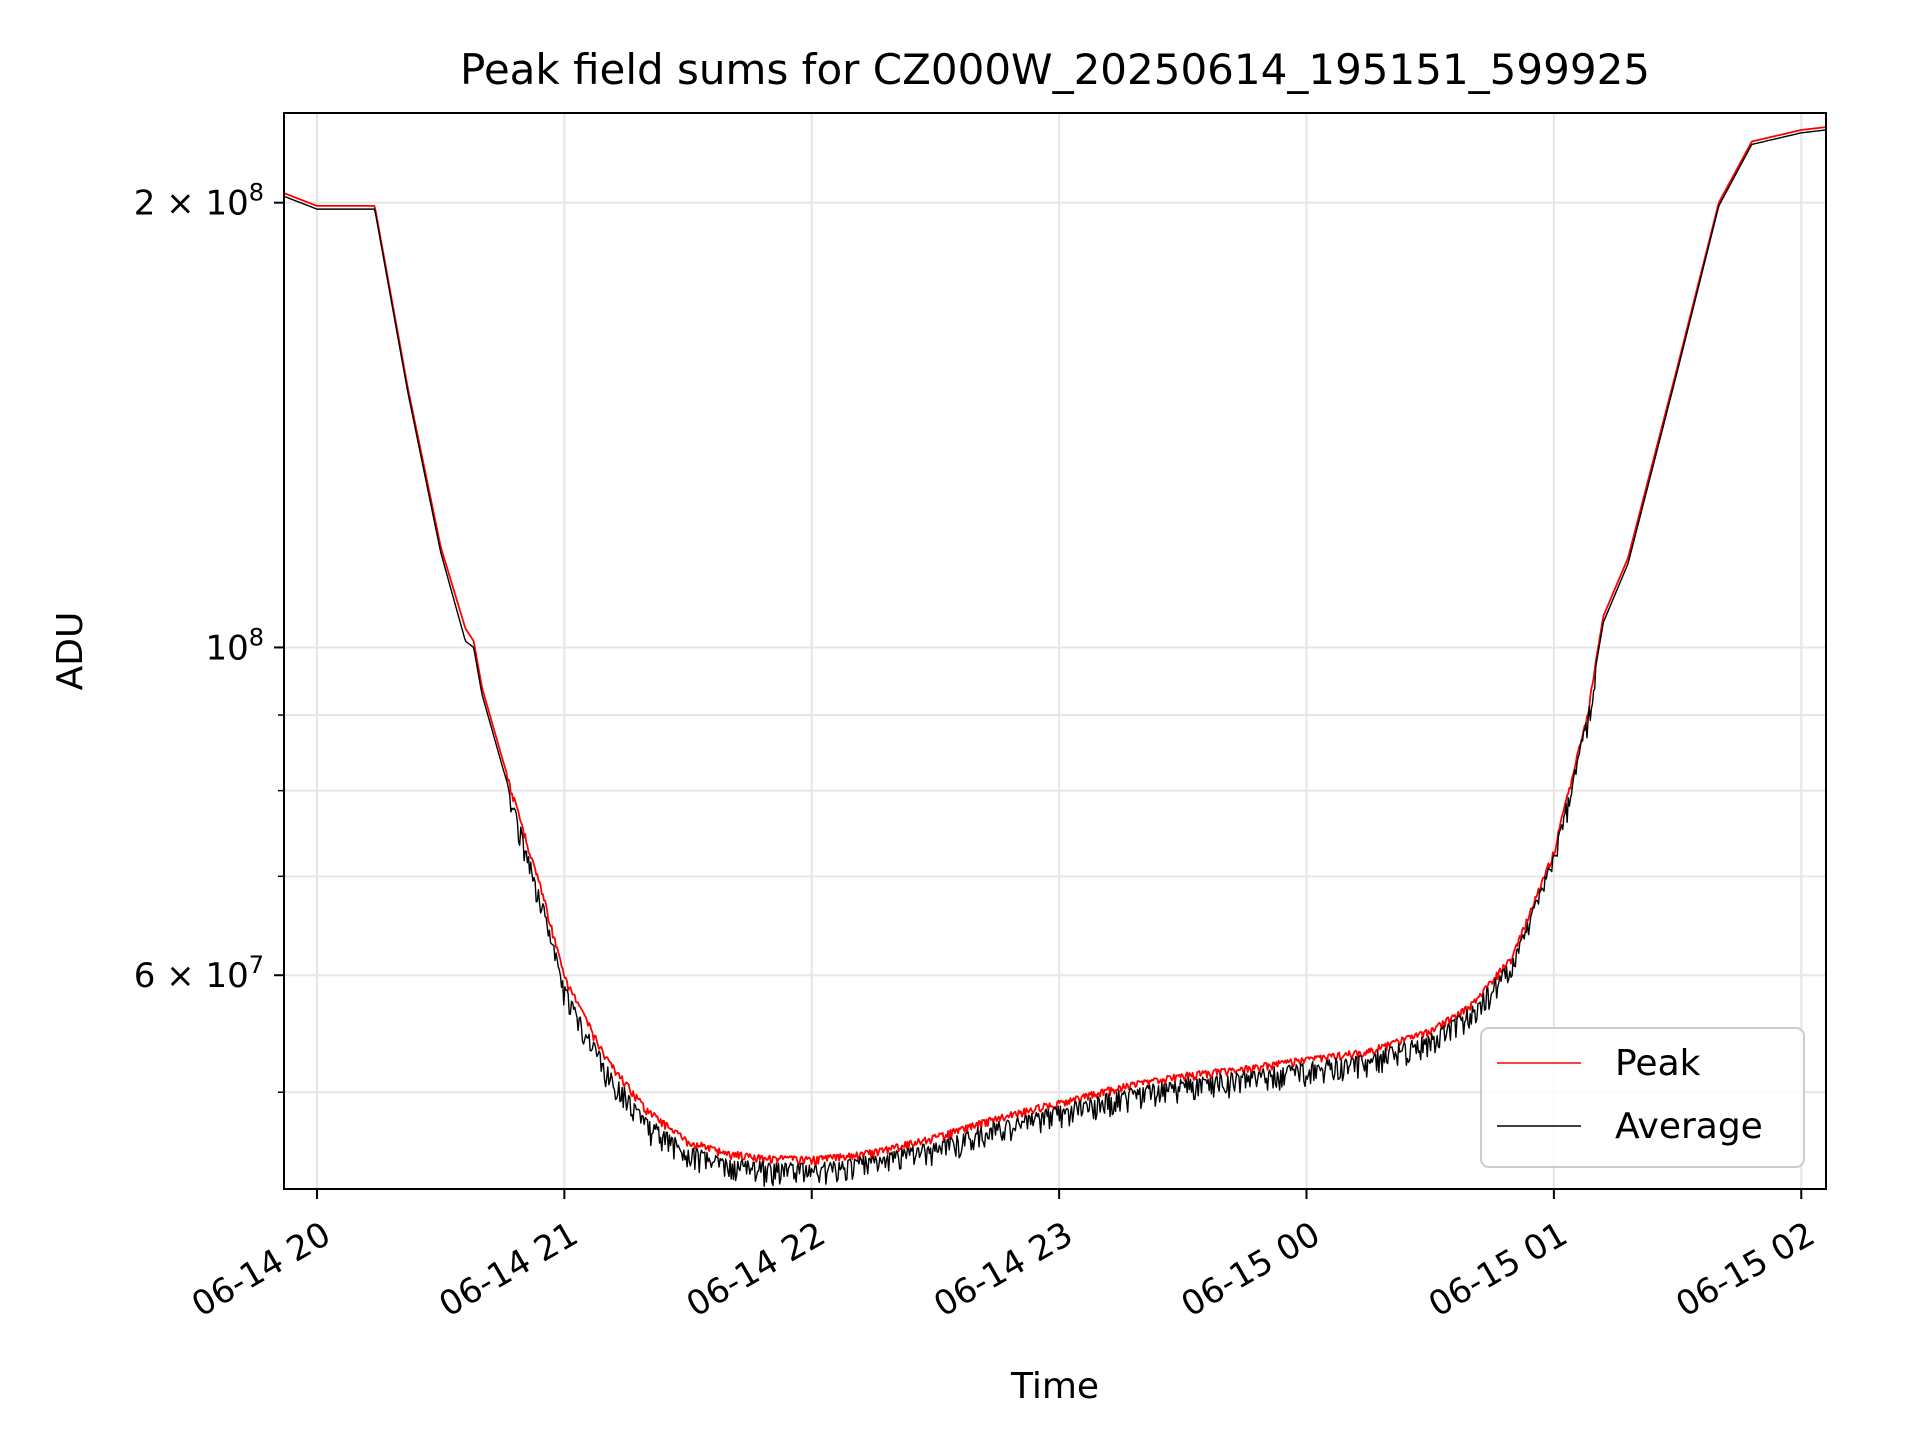 This screenshot has height=1440, width=1920. Describe the element at coordinates (199, 201) in the screenshot. I see `y-tick-label: 2 × 108` at that location.